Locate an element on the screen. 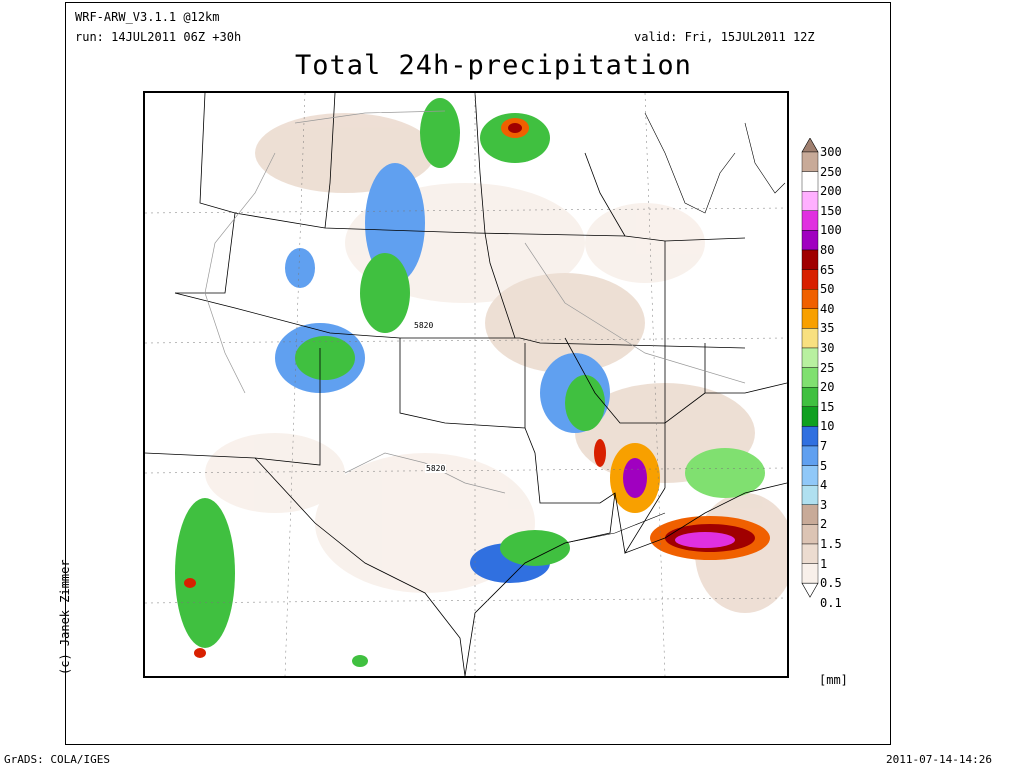 The image size is (1024, 768). legend-label: 15 is located at coordinates (827, 406).